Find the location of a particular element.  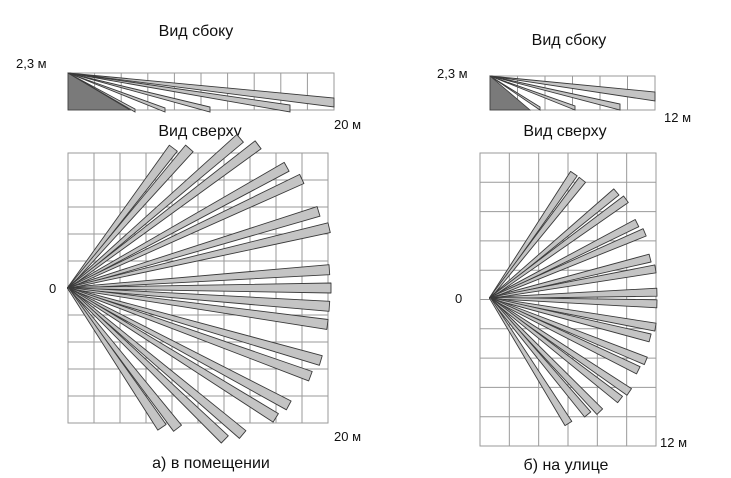

top-range-label: 12 м is located at coordinates (673, 442).